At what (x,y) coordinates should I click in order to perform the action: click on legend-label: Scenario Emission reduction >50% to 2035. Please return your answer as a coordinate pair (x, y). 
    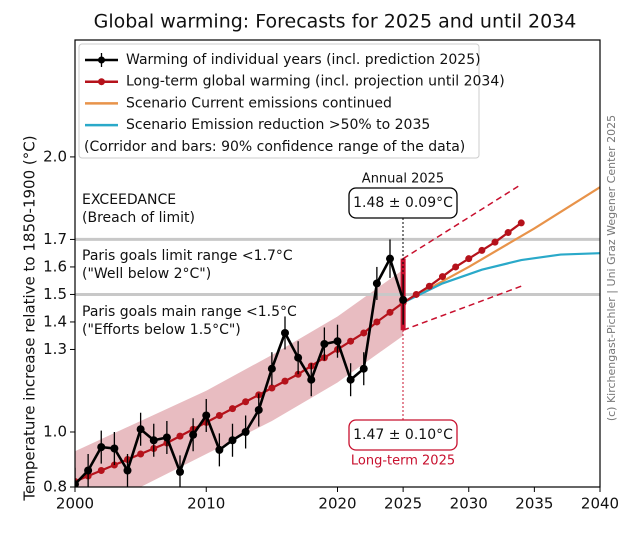
    Looking at the image, I should click on (278, 125).